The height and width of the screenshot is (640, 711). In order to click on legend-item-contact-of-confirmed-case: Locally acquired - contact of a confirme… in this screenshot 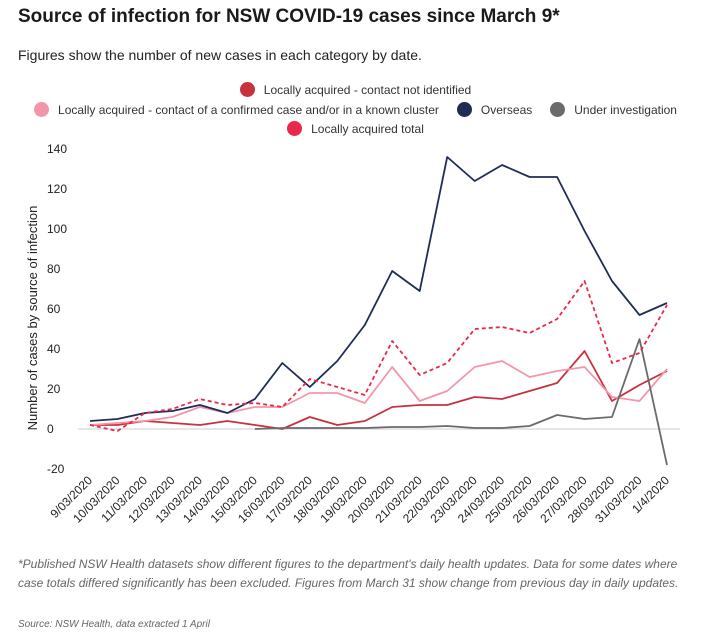, I will do `click(236, 109)`.